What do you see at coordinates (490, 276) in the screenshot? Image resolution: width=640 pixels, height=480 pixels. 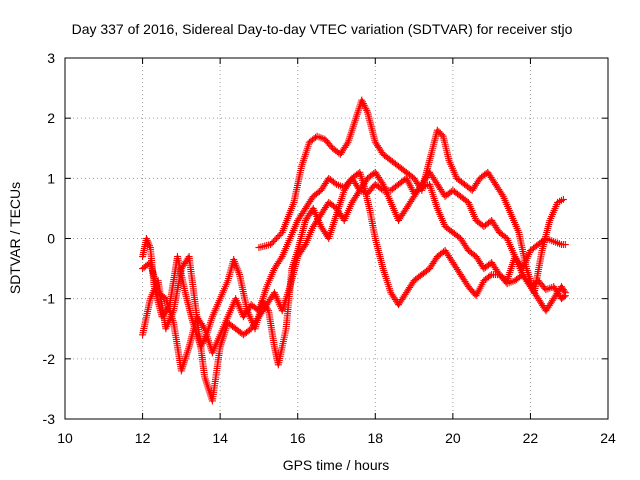 I see `data-point-track-a` at bounding box center [490, 276].